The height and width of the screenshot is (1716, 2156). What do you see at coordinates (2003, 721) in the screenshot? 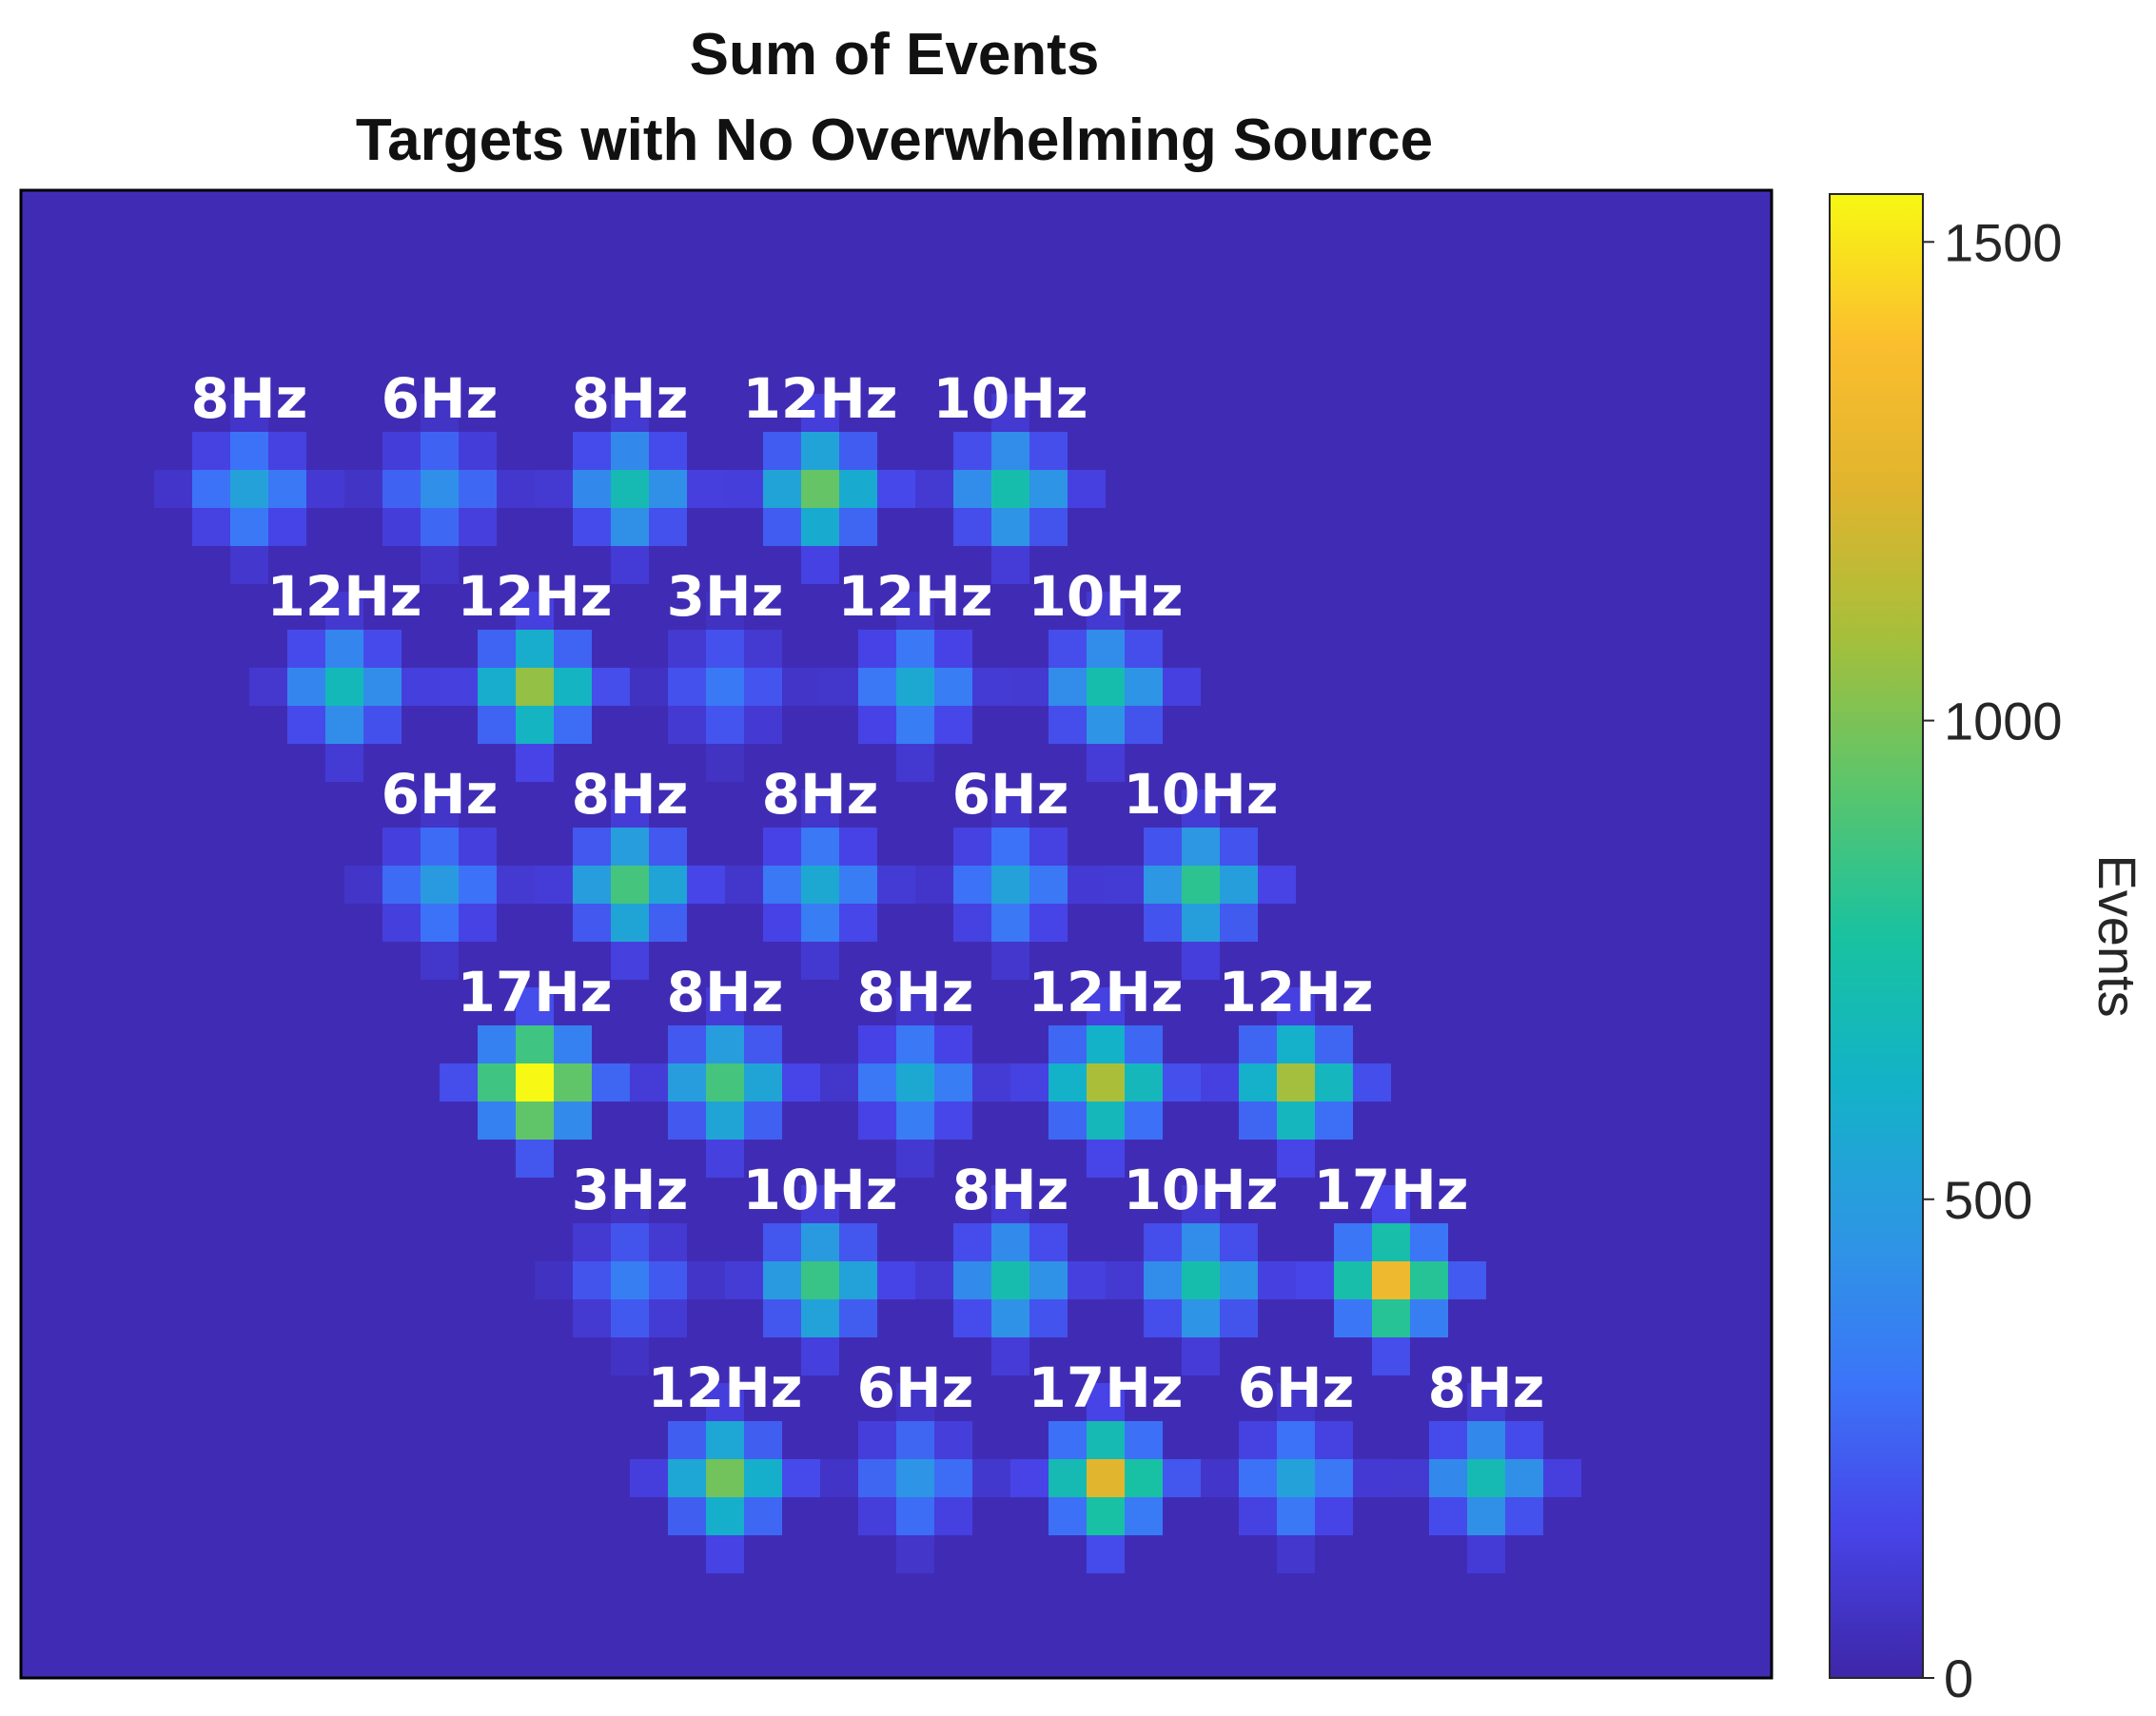
I see `colorbar-tick-label: 1000` at bounding box center [2003, 721].